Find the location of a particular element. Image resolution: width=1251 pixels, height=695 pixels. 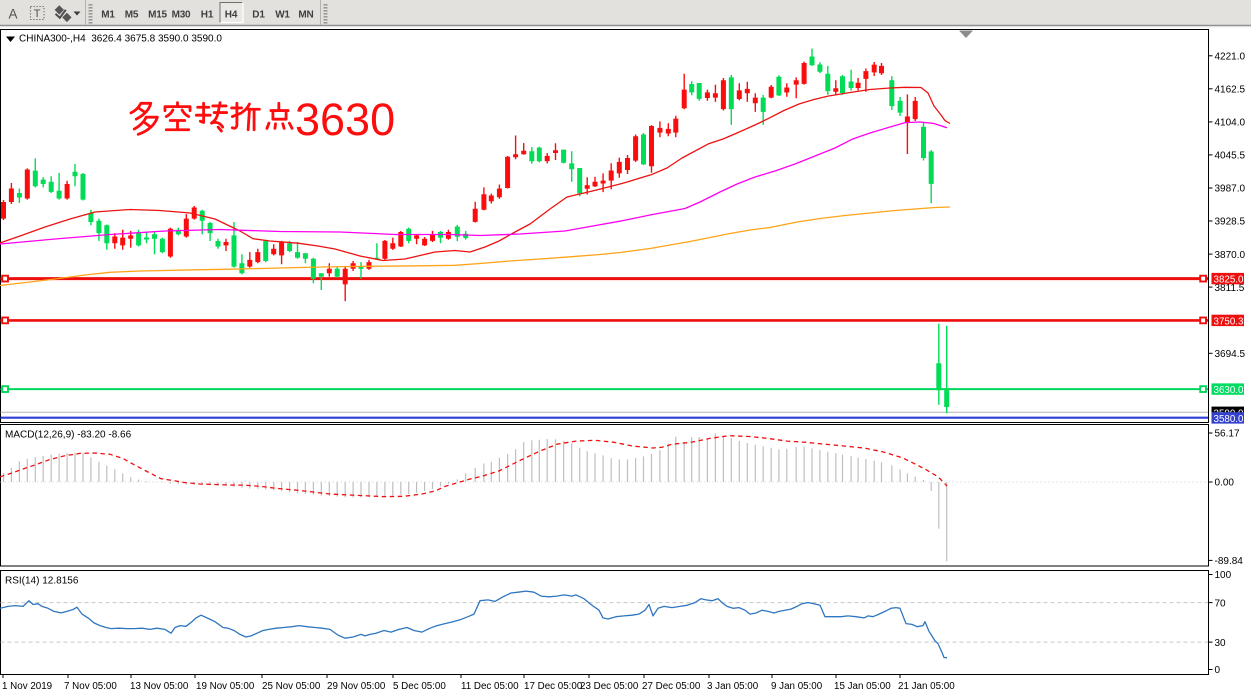

svg-text: 3580.0 is located at coordinates (1229, 419).